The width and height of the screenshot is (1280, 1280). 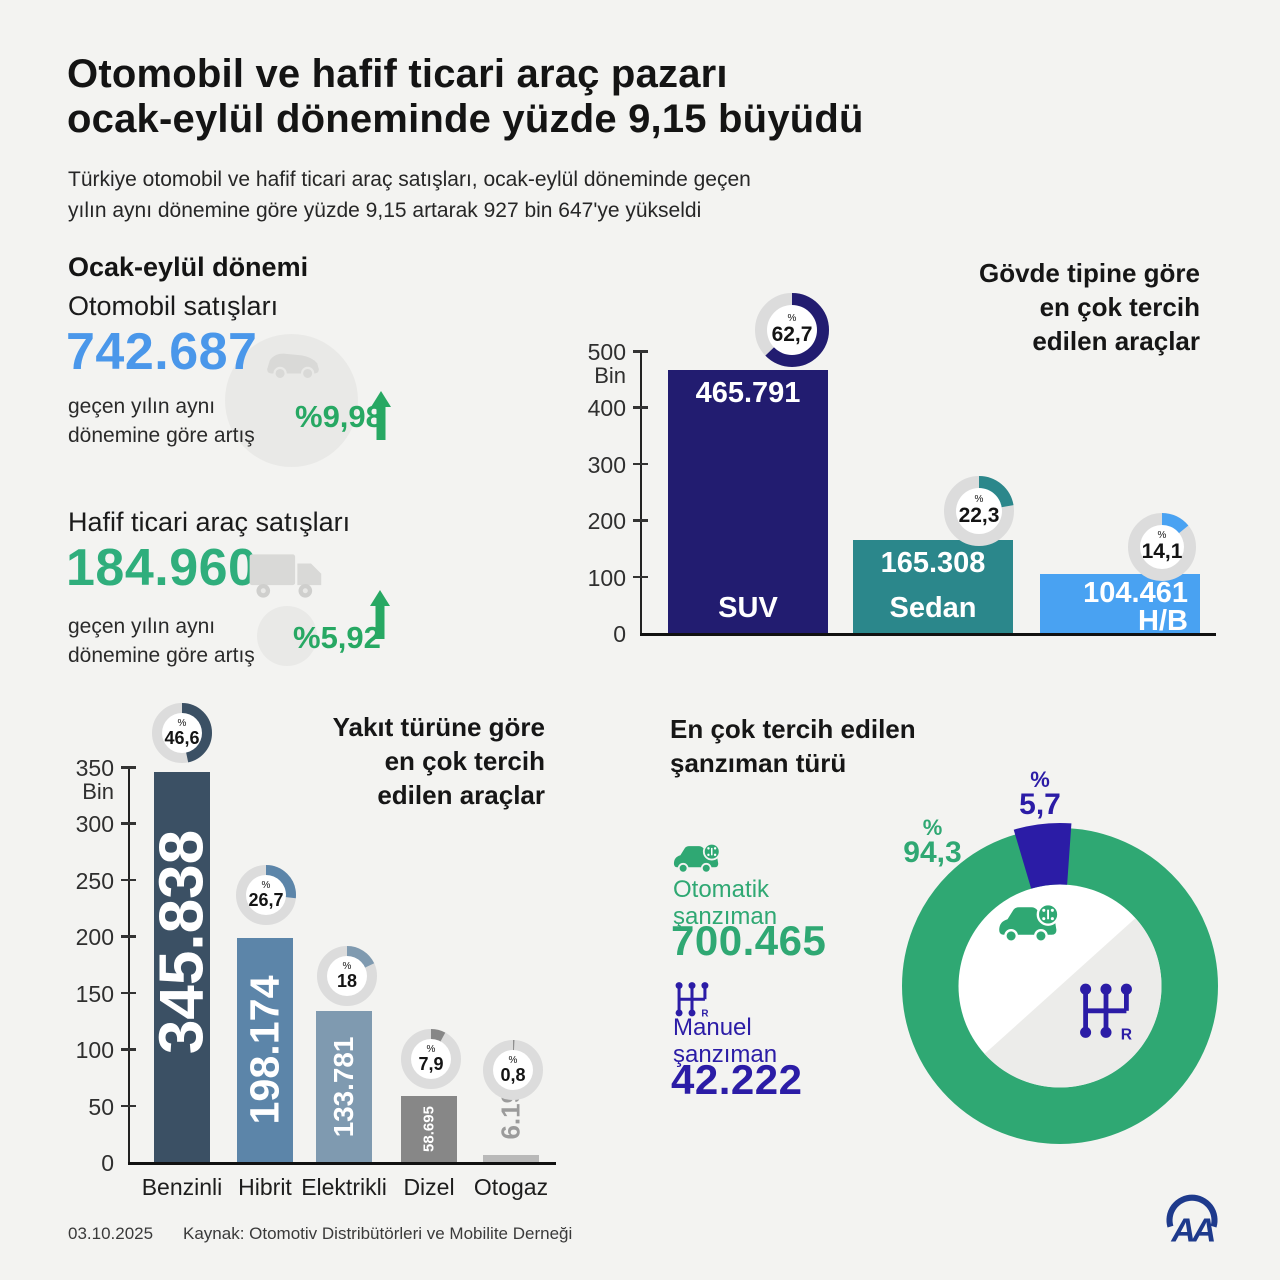 What do you see at coordinates (429, 1128) in the screenshot?
I see `bar-value-label: 58.695` at bounding box center [429, 1128].